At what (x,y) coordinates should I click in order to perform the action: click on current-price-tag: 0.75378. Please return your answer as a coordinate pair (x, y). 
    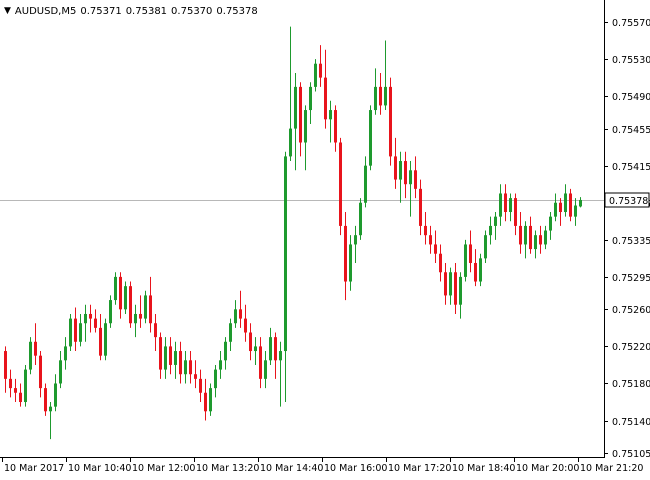
    Looking at the image, I should click on (627, 200).